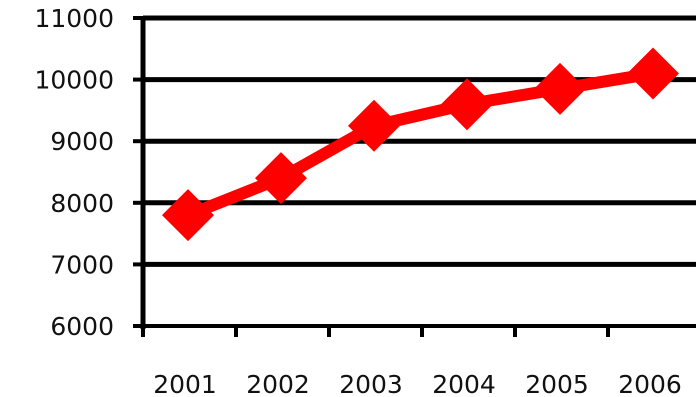 The width and height of the screenshot is (696, 397). I want to click on data-point-2002, so click(281, 178).